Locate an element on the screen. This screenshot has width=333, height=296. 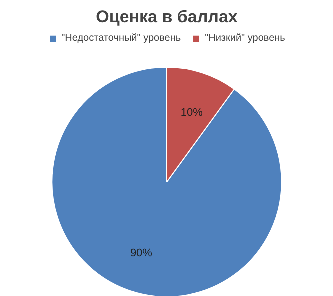
chart-title: Оценка в баллах is located at coordinates (167, 17).